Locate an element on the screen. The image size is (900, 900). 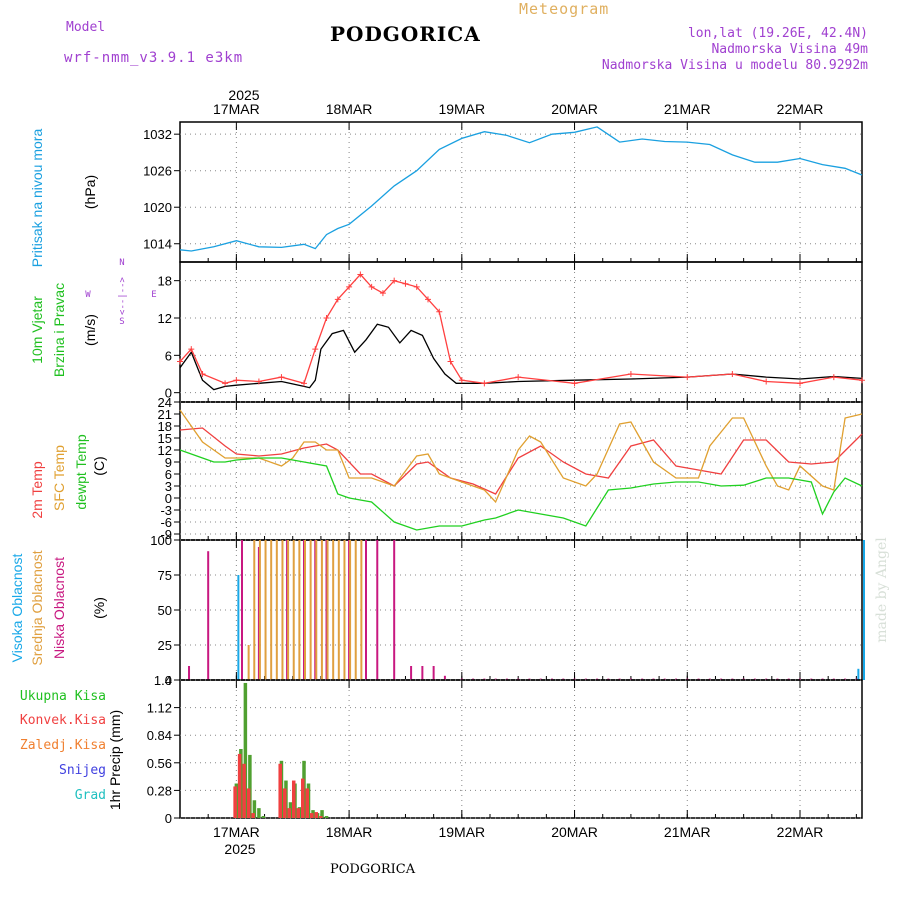
temp-2m-label: 2m Temp is located at coordinates (37, 490).